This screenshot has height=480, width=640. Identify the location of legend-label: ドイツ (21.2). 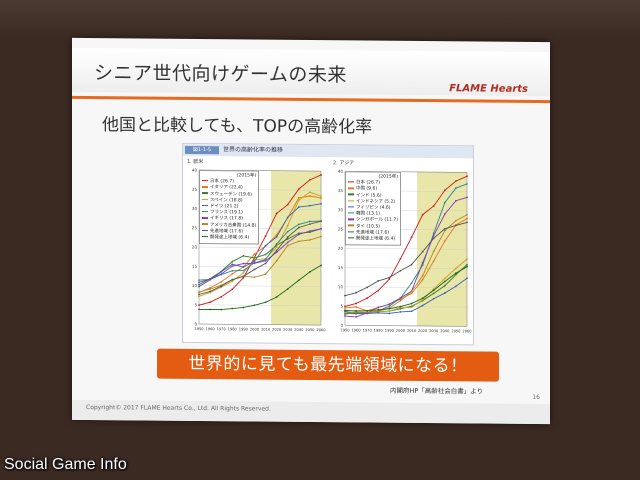
(224, 207).